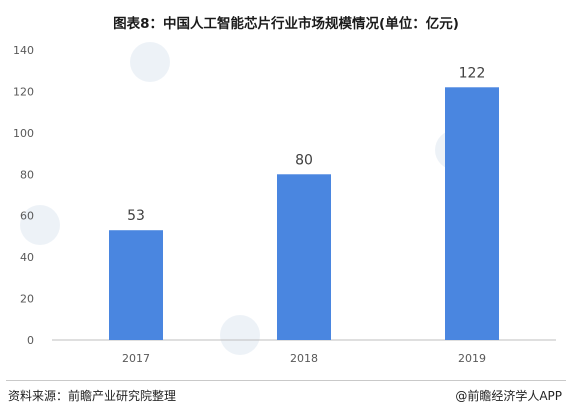 This screenshot has height=413, width=572. I want to click on y-tick-label: 60, so click(27, 216).